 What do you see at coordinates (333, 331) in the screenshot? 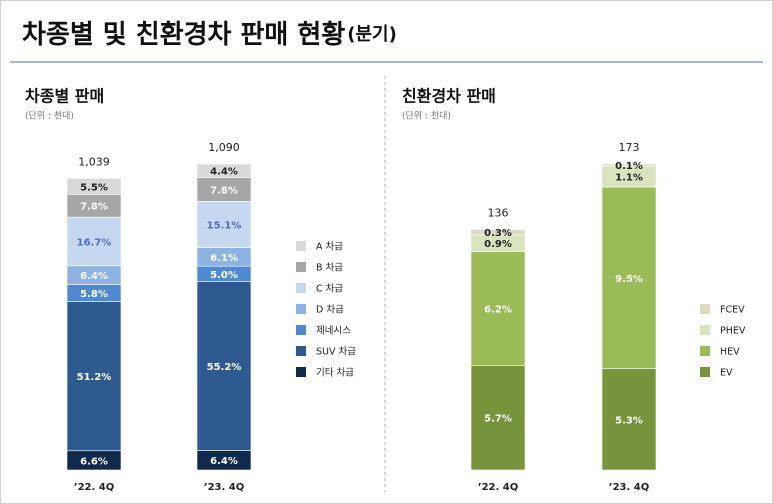
I see `legend-label: 제네시스` at bounding box center [333, 331].